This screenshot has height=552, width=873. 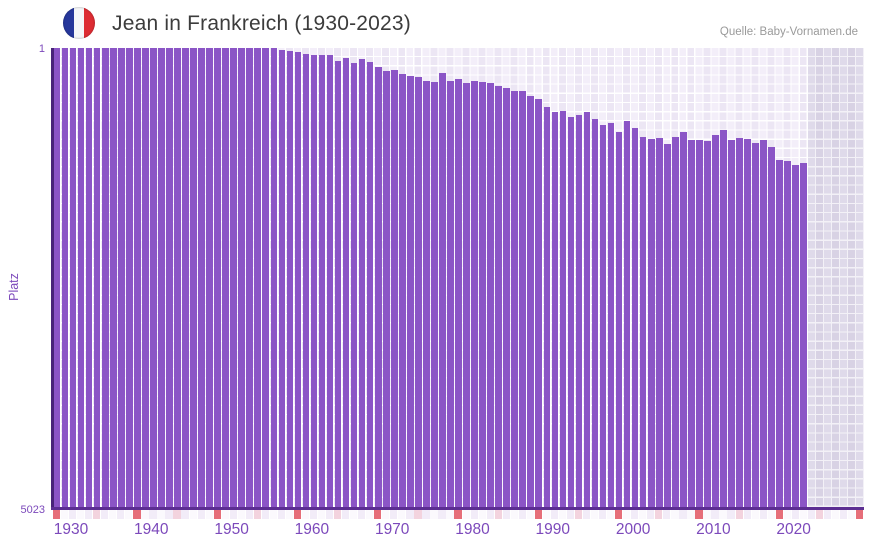 I want to click on bar-1965, so click(x=338, y=283).